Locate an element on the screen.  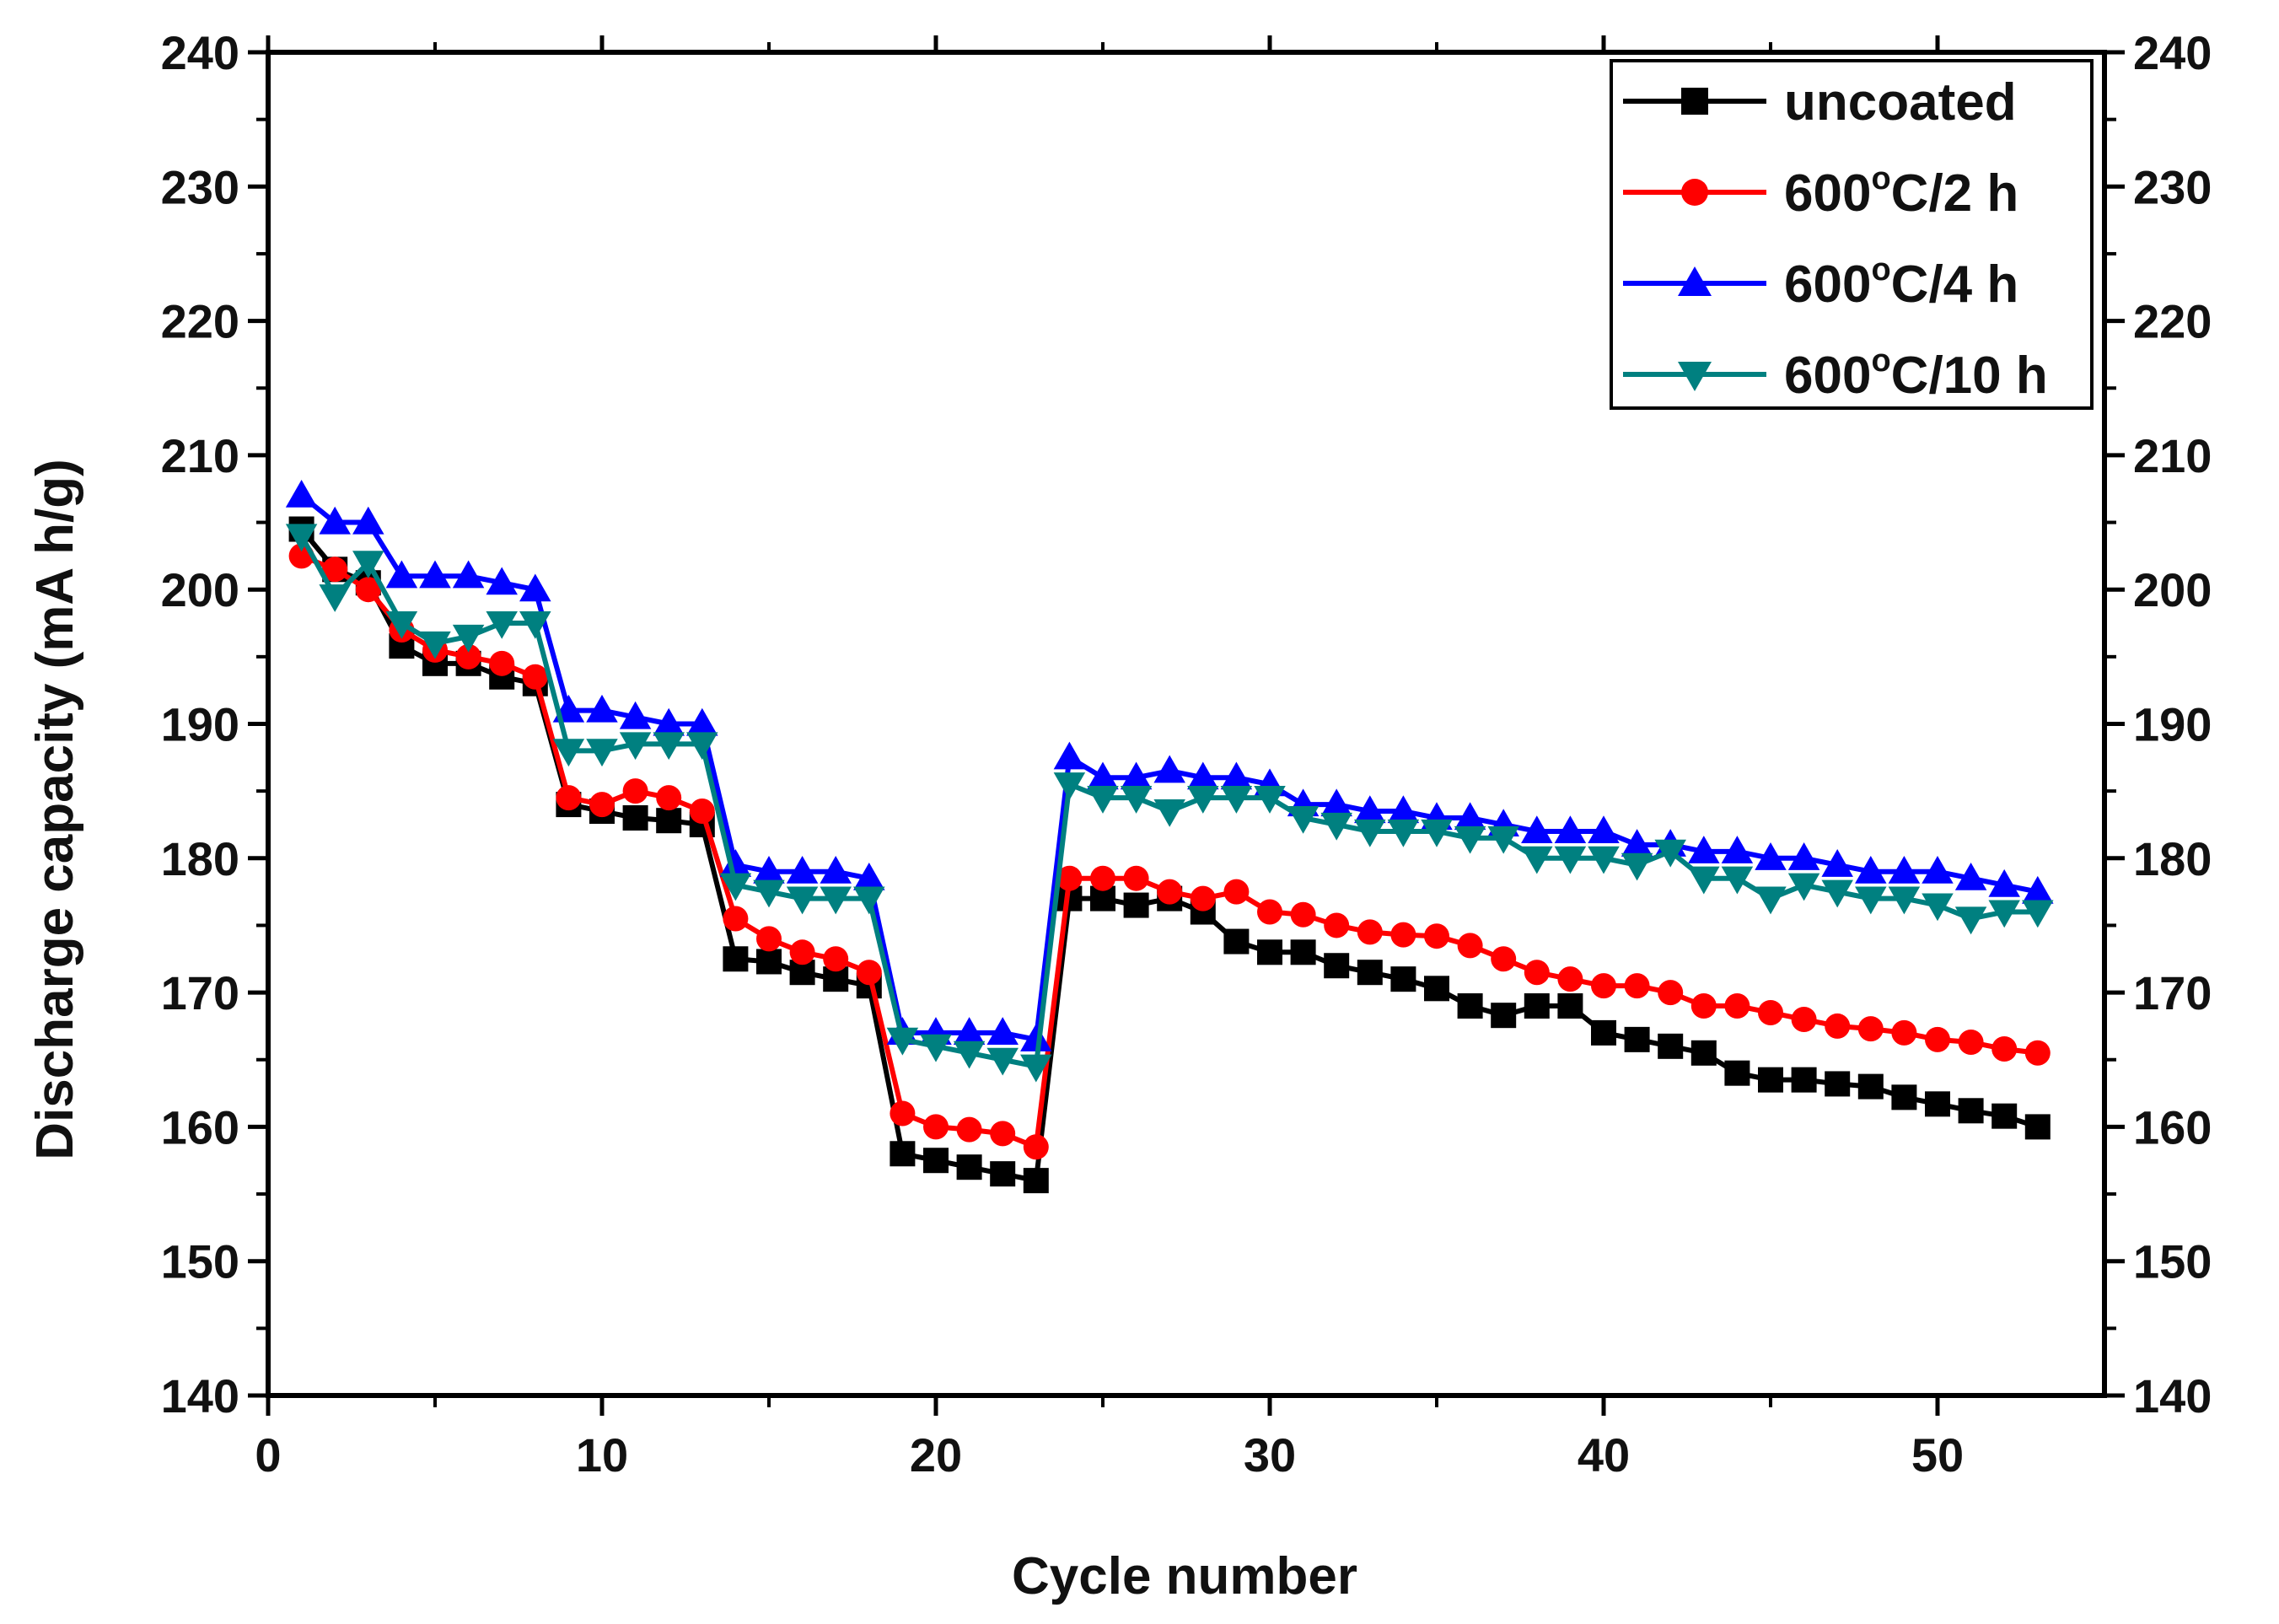
y-tick-label-left: 220 is located at coordinates (200, 321).